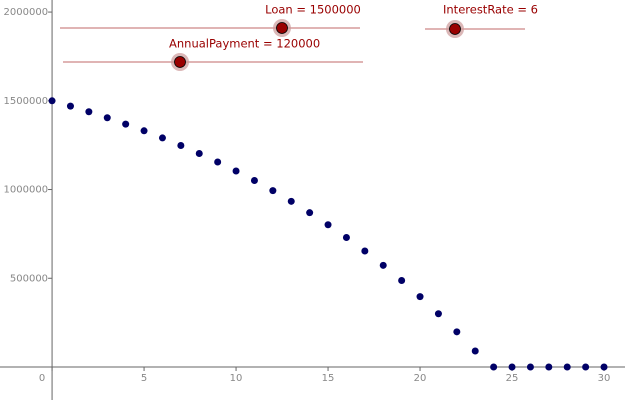  Describe the element at coordinates (42, 378) in the screenshot. I see `x-tick-label: 0` at that location.